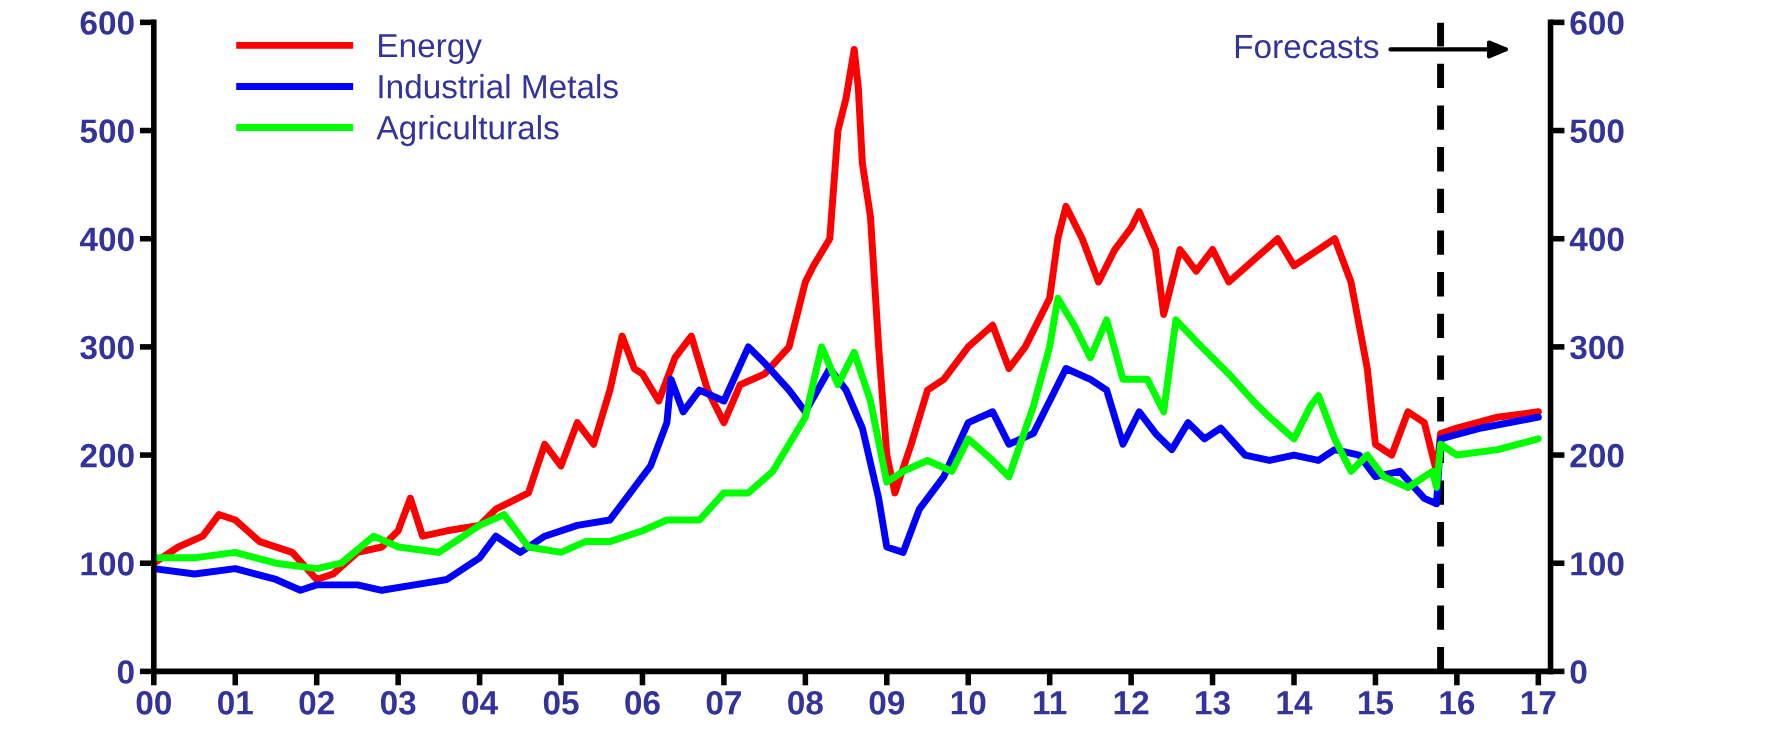  What do you see at coordinates (642, 703) in the screenshot?
I see `x-tick-label: 06` at bounding box center [642, 703].